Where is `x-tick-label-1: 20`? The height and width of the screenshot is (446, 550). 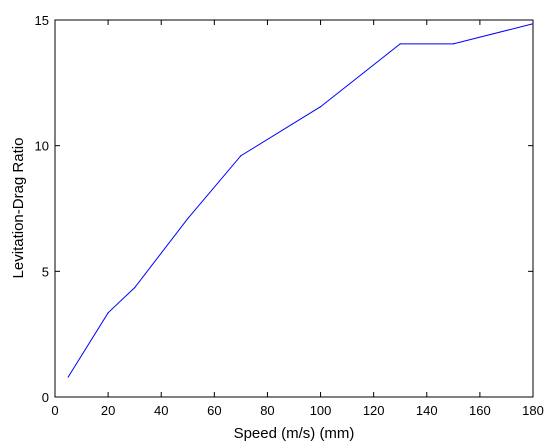 x-tick-label-1: 20 is located at coordinates (108, 410).